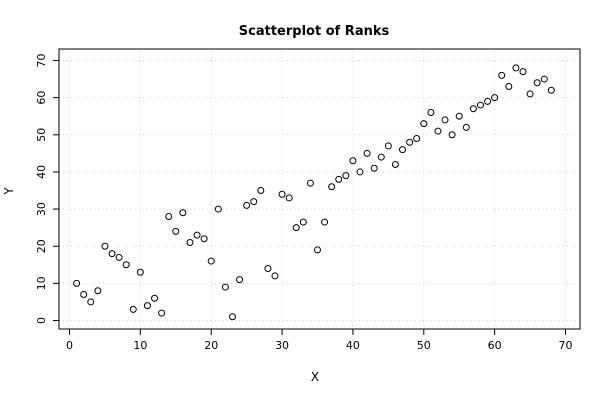  Describe the element at coordinates (9, 191) in the screenshot. I see `y-axis-label: Y` at that location.